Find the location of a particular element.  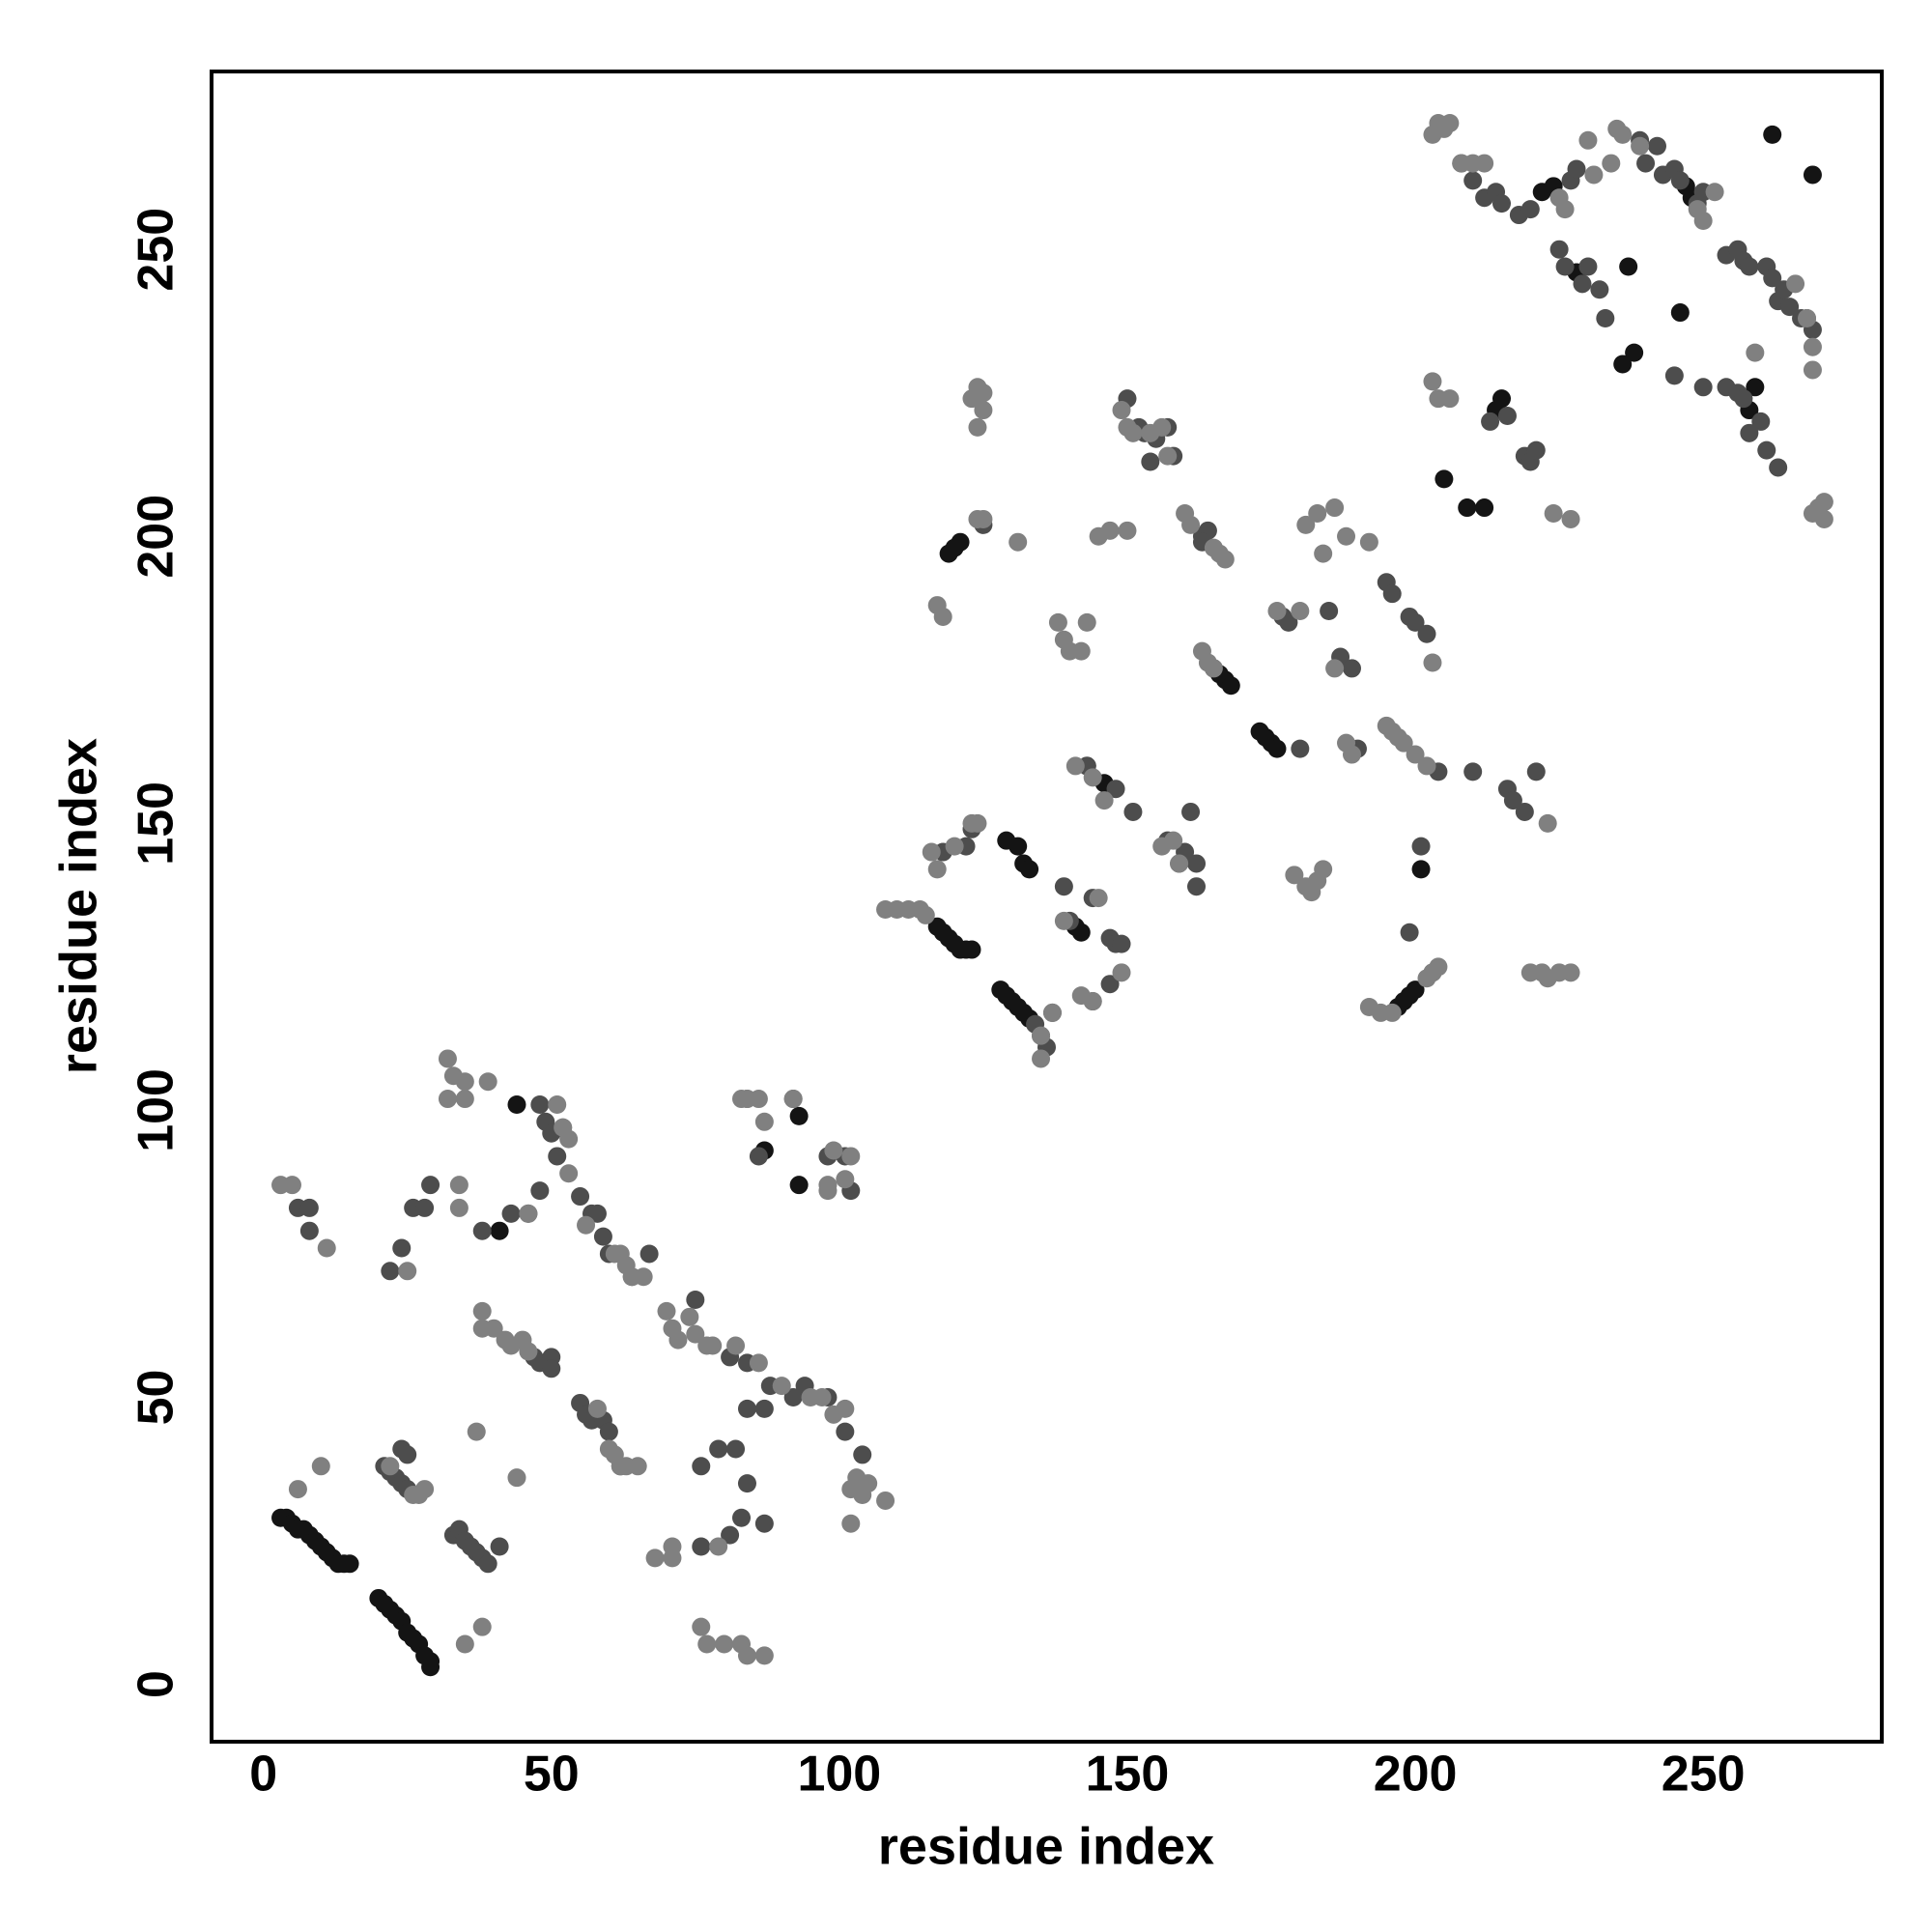

y-tick-label: 50 is located at coordinates (156, 1398).